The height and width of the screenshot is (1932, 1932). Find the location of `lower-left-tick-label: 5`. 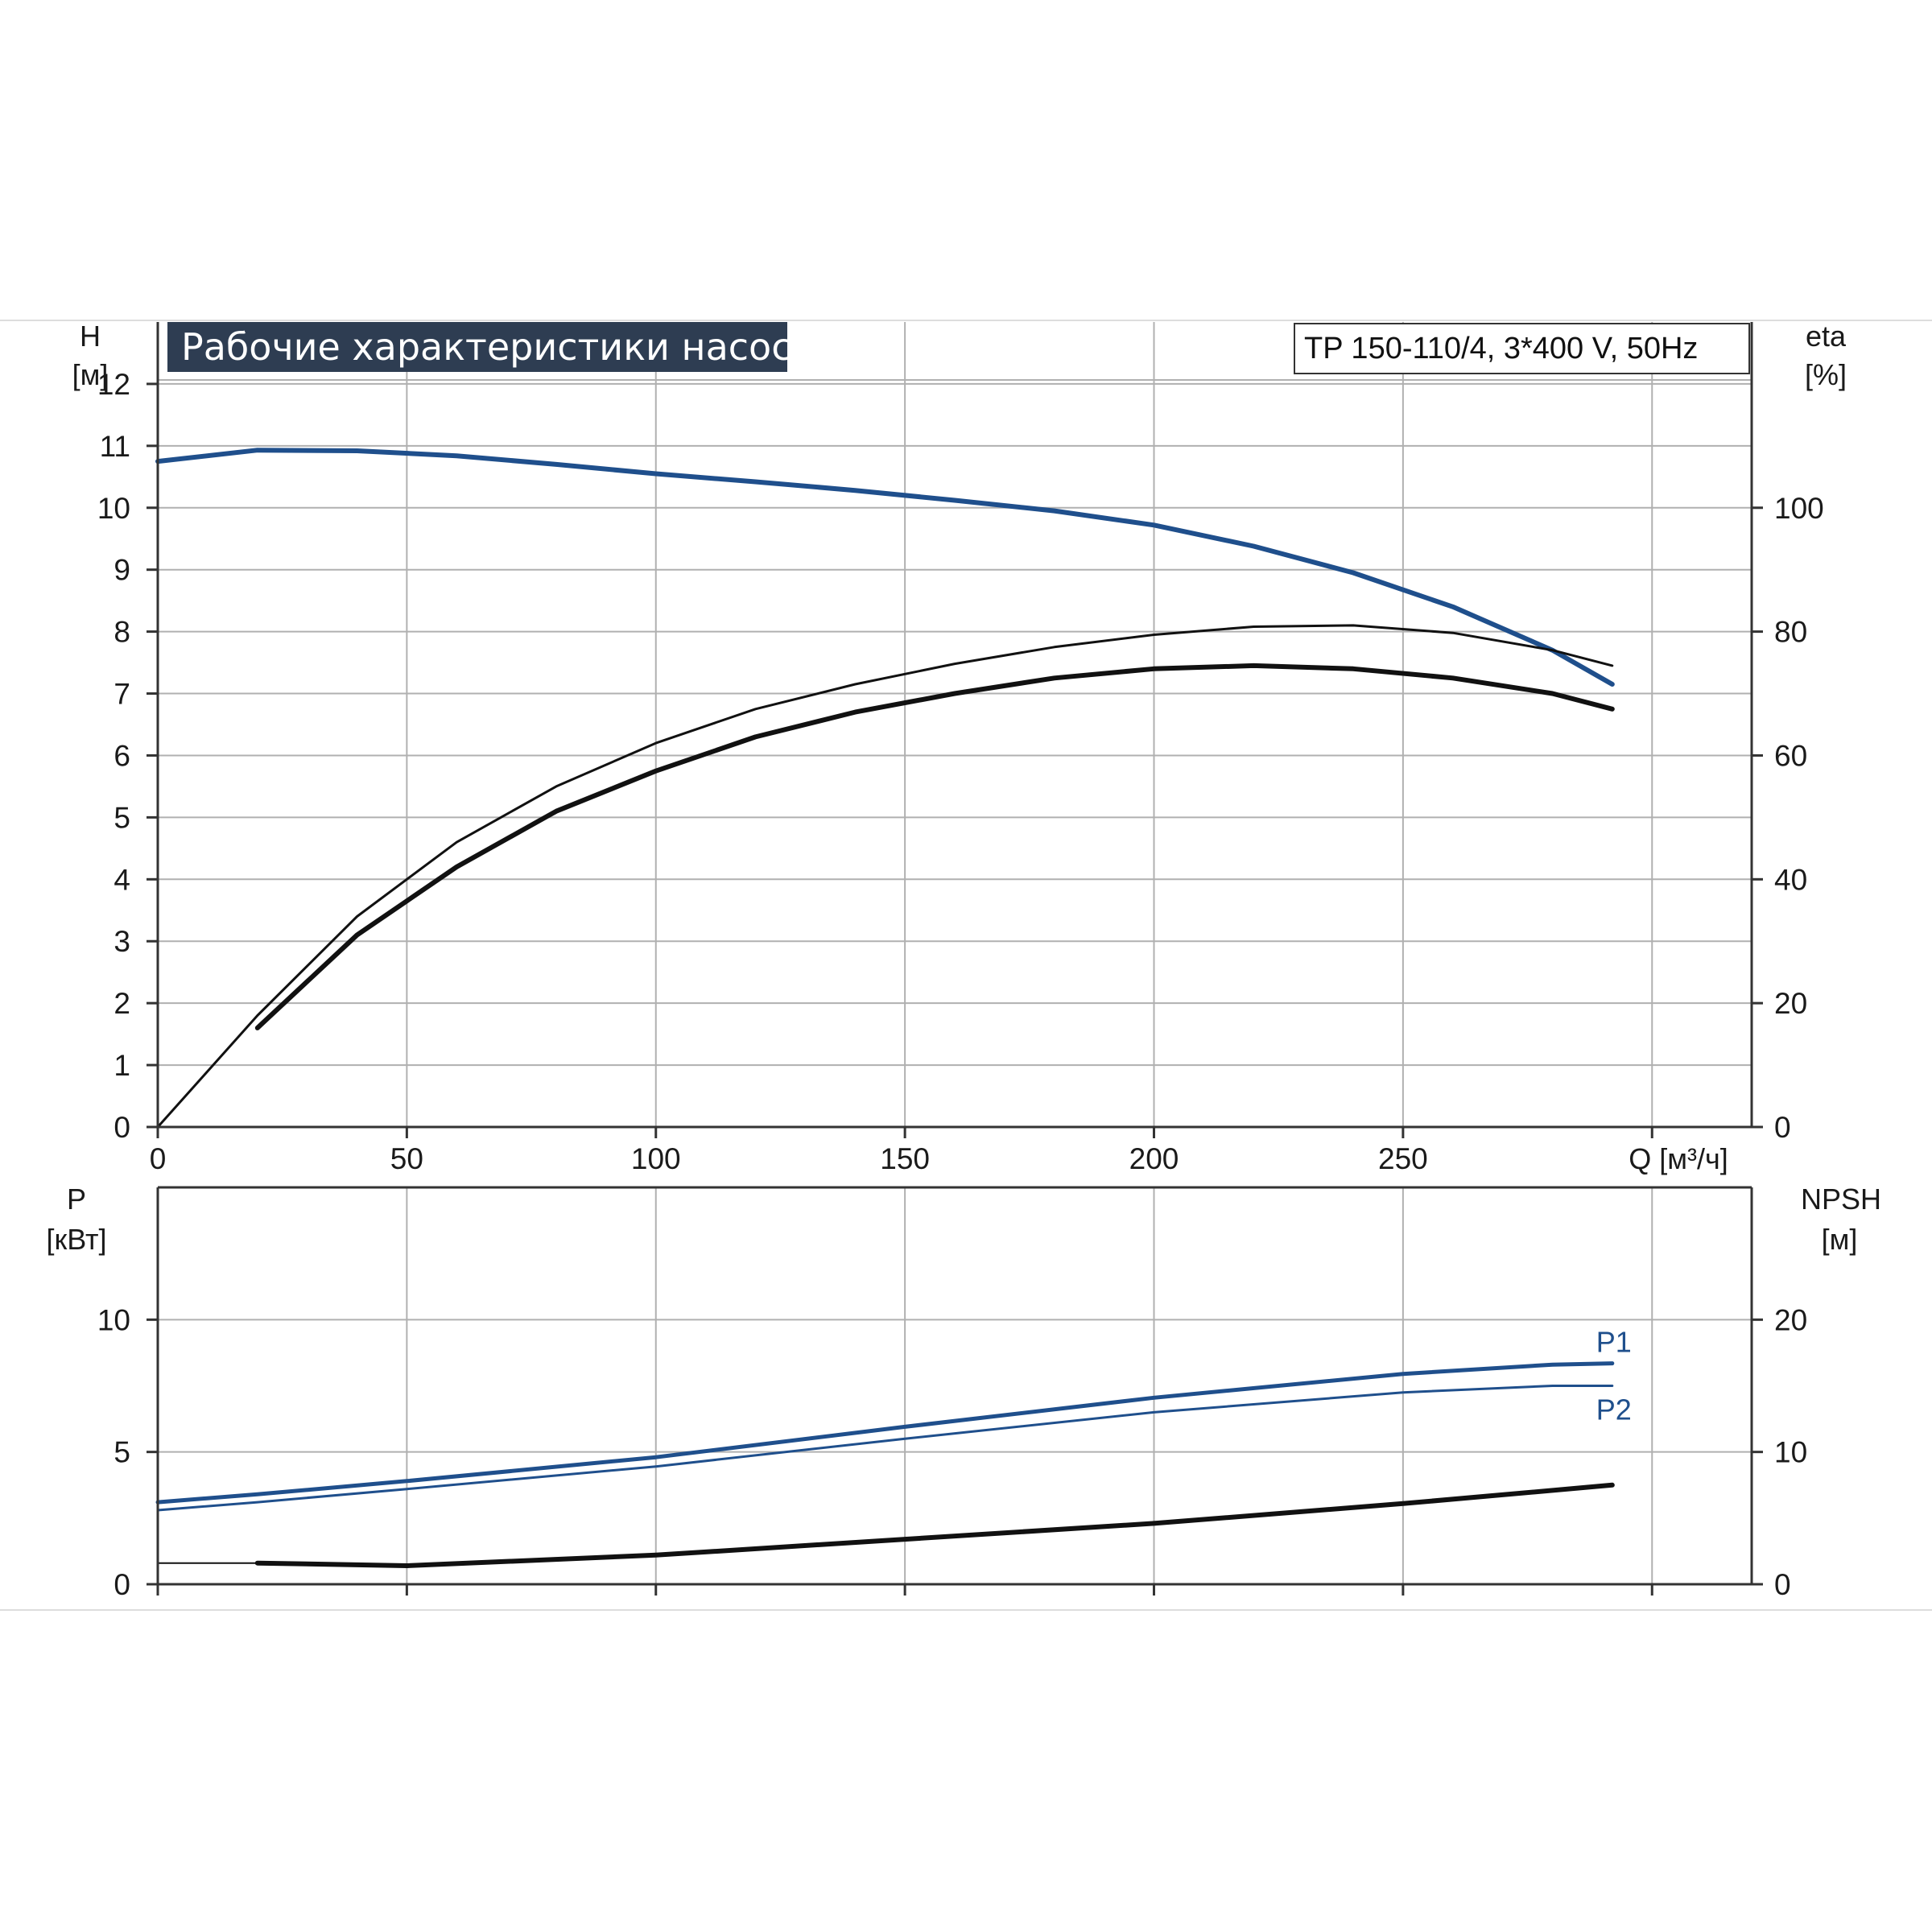

lower-left-tick-label: 5 is located at coordinates (122, 1452).